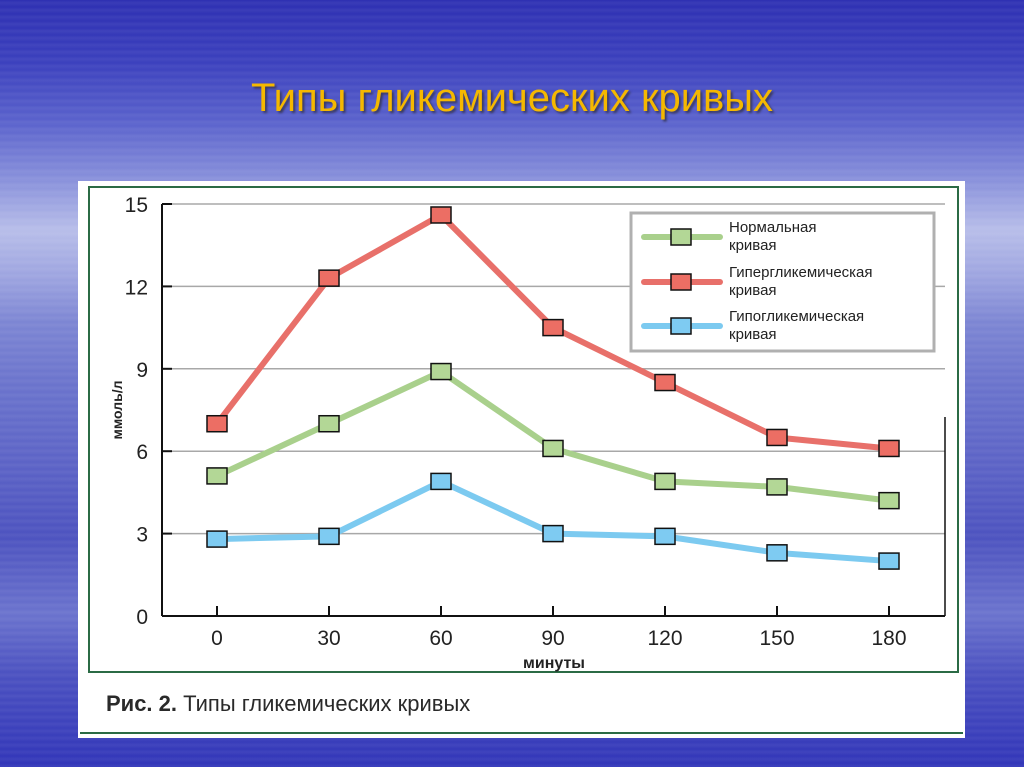  What do you see at coordinates (142, 617) in the screenshot?
I see `y-tick-label: 0` at bounding box center [142, 617].